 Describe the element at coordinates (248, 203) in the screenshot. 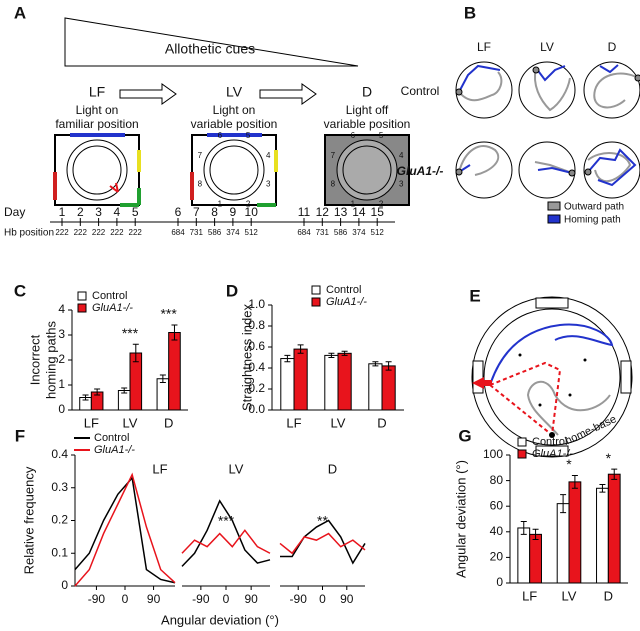

I see `arm-number: 2` at that location.